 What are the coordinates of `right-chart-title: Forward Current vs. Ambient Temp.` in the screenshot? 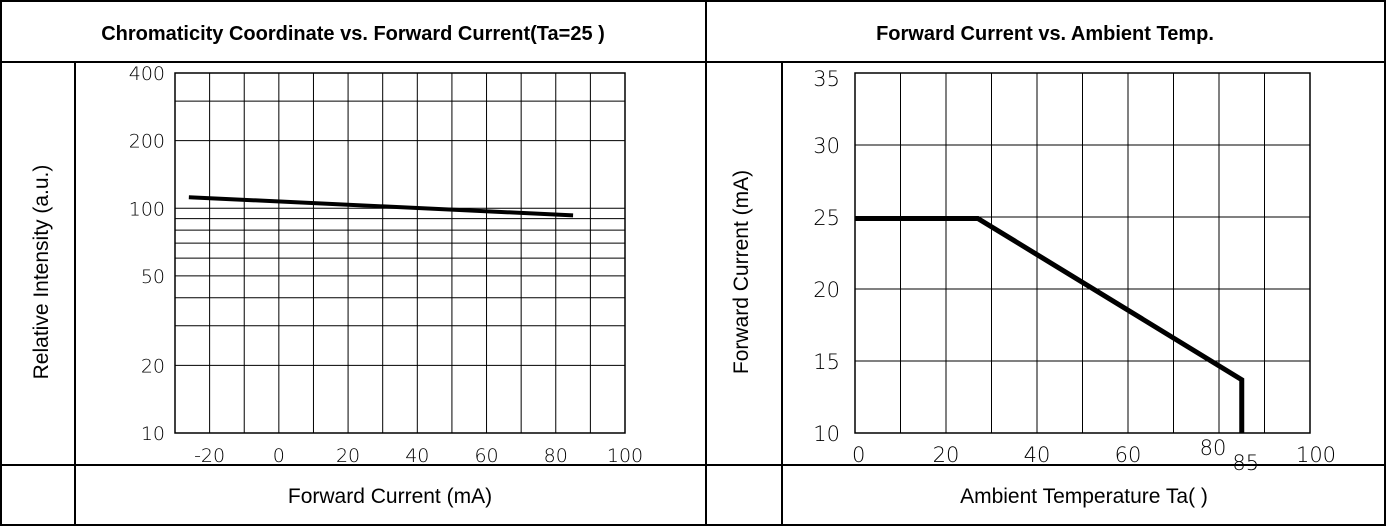 It's located at (1045, 34).